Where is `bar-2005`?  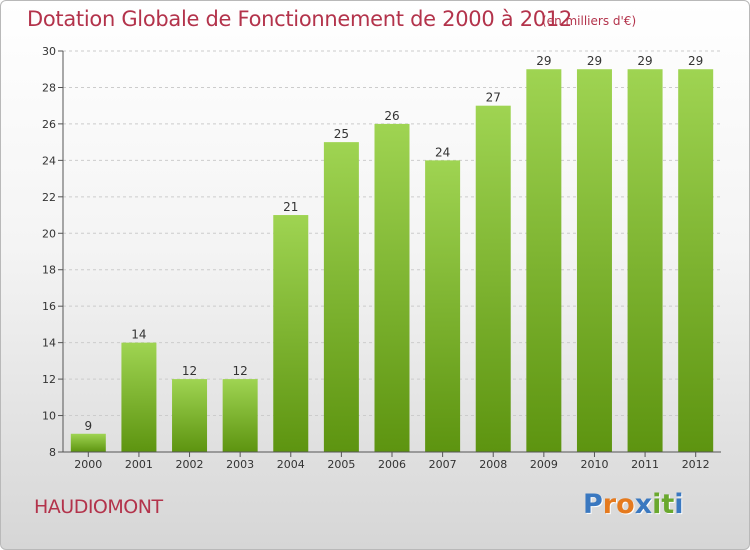 bar-2005 is located at coordinates (341, 297).